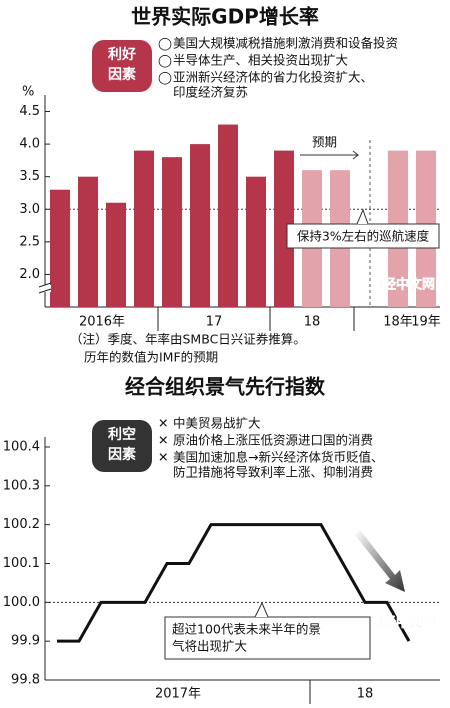 This screenshot has width=450, height=708. I want to click on note: 历年的数值为IMF的预期, so click(151, 357).